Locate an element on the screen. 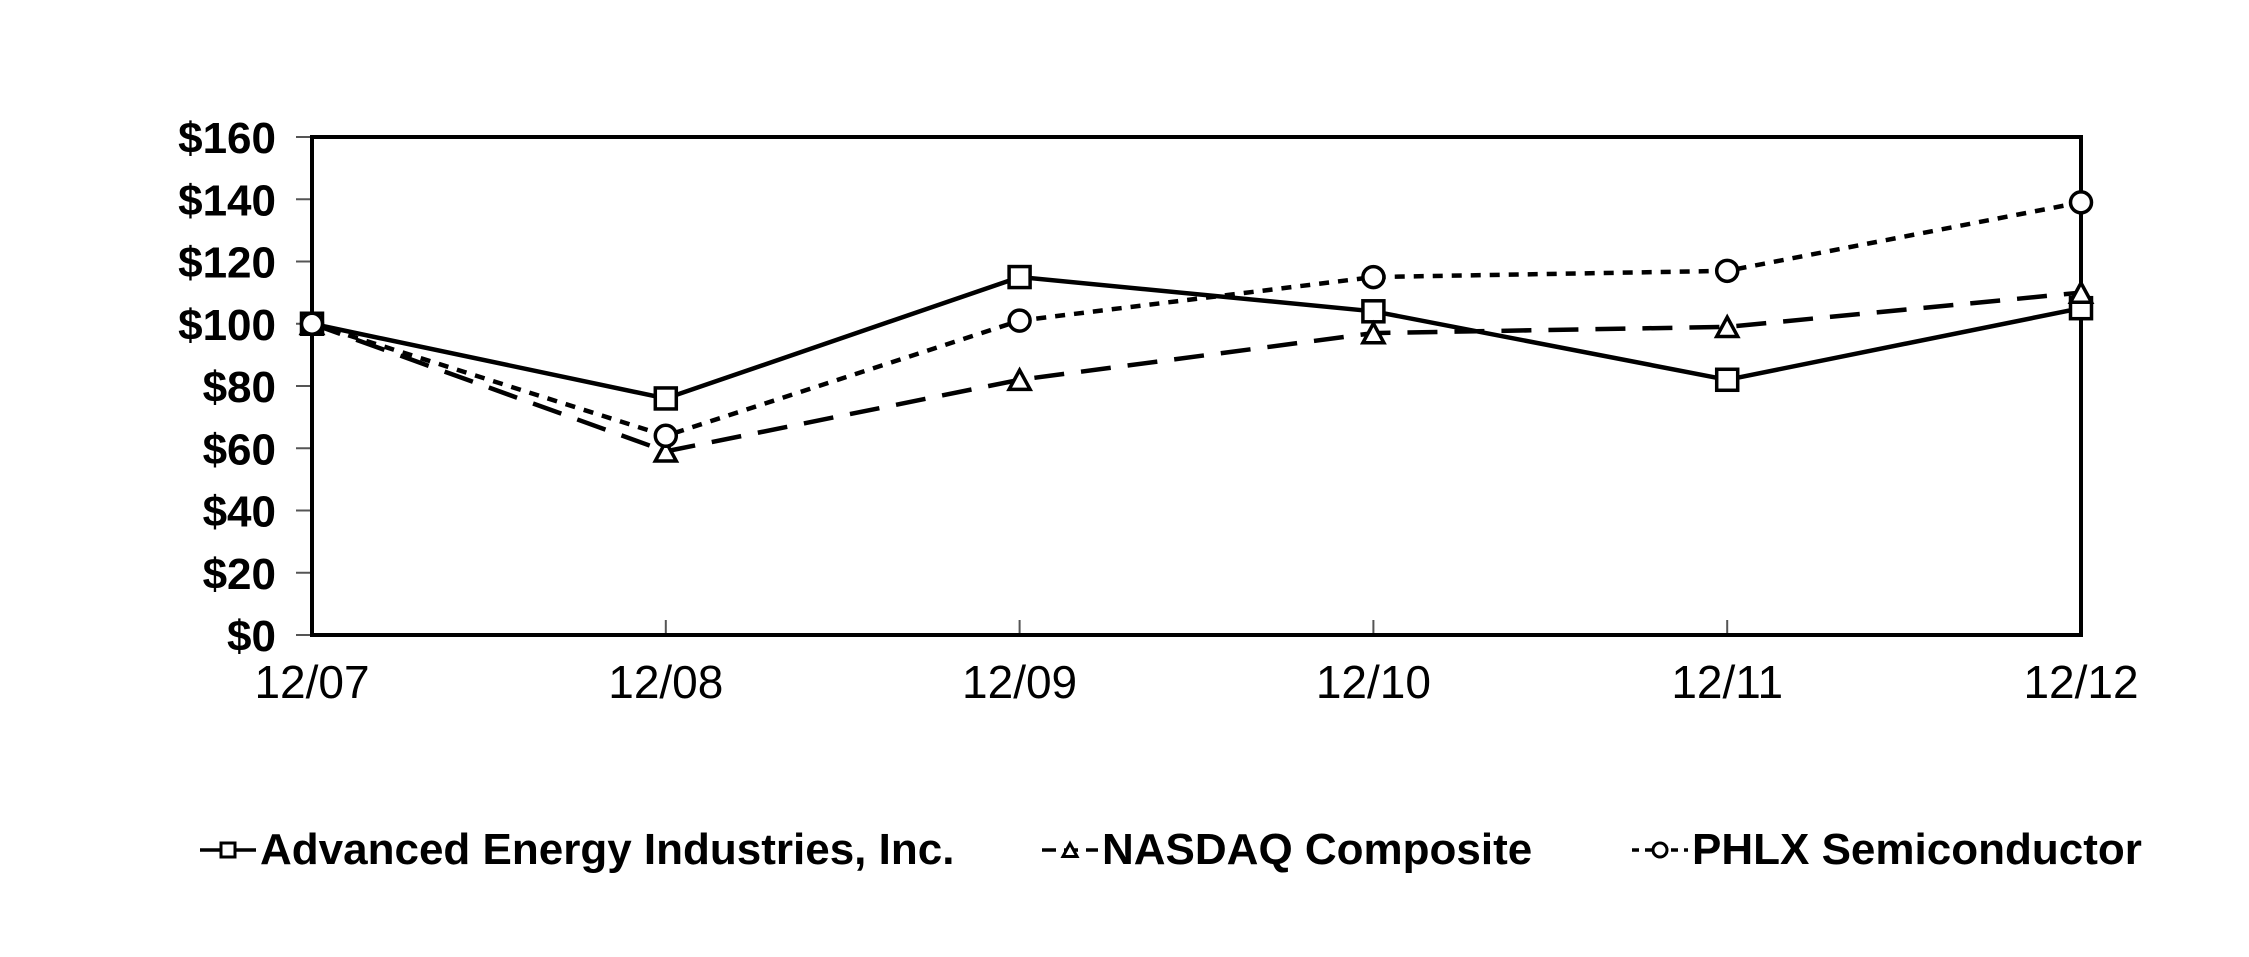  legend-marker-circle-icon is located at coordinates (1660, 850).